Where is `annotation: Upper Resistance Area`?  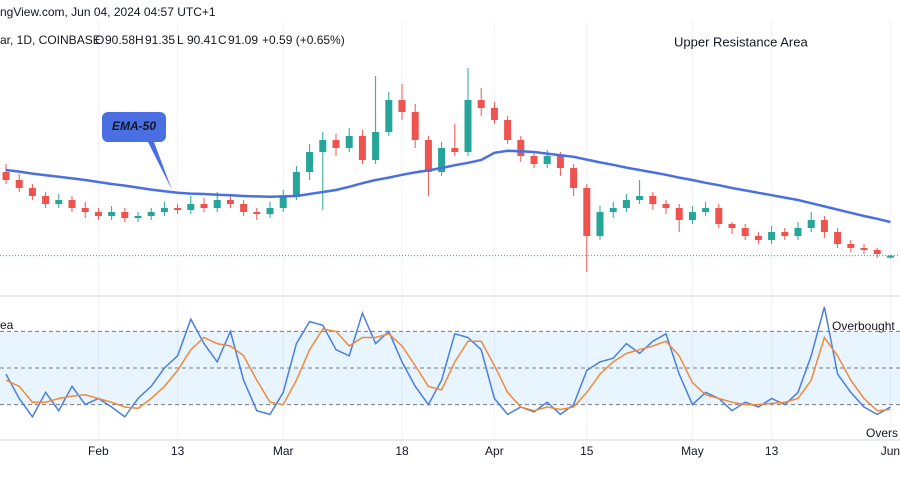
annotation: Upper Resistance Area is located at coordinates (741, 41).